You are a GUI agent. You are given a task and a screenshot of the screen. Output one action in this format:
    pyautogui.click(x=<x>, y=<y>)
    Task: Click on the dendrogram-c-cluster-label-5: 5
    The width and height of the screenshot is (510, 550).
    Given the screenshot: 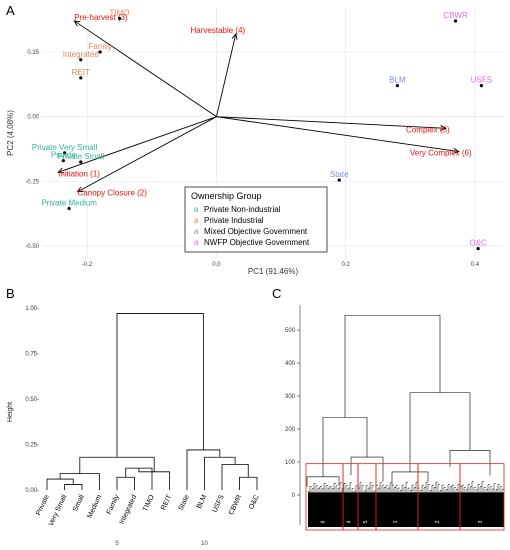 What is the action you would take?
    pyautogui.click(x=366, y=521)
    